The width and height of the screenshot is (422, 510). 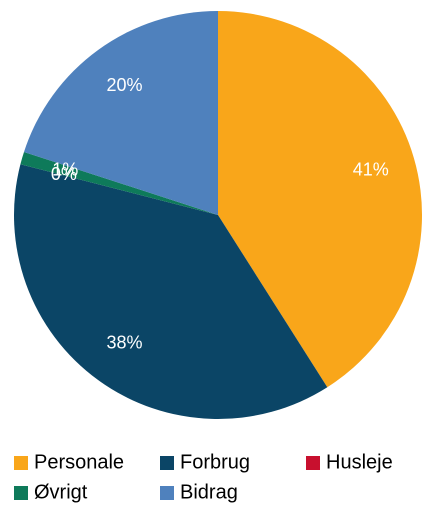 I want to click on legend-label: Personale, so click(x=79, y=462).